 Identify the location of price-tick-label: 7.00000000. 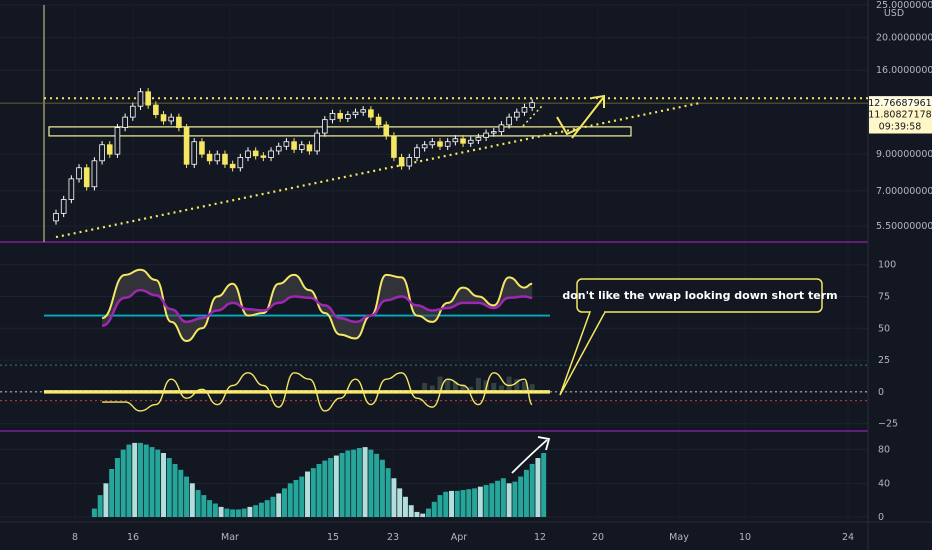
(904, 191).